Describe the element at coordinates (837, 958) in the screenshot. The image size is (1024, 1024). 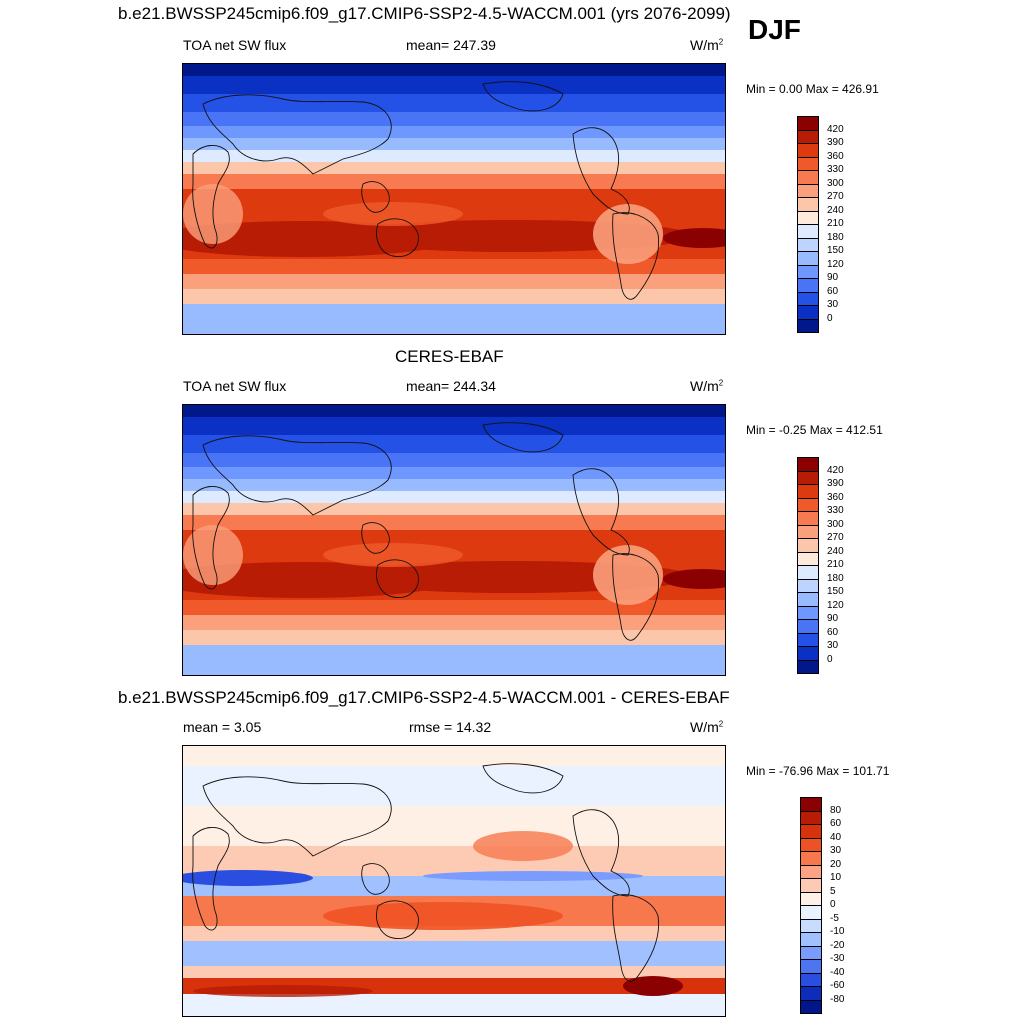
I see `colorbar-tick-label: -30` at that location.